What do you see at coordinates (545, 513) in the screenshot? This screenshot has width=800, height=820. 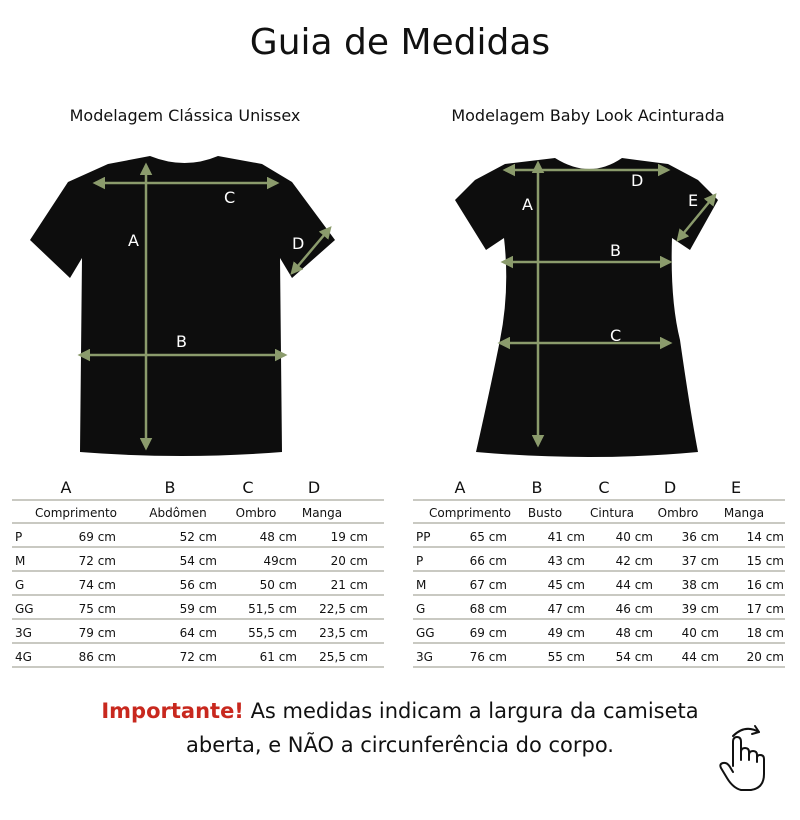 I see `column-header: Busto` at bounding box center [545, 513].